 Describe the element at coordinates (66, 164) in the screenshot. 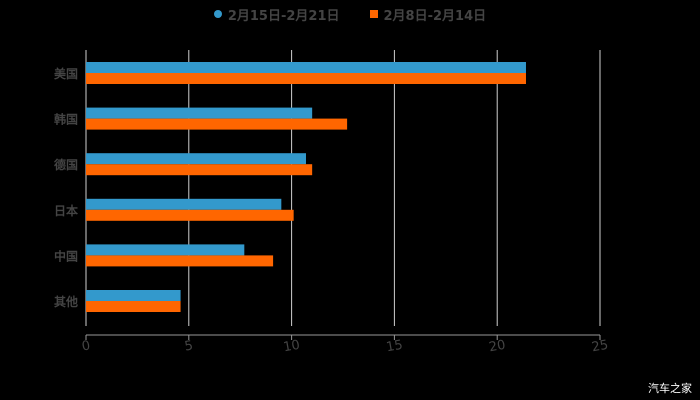

I see `category-label: 德国` at that location.